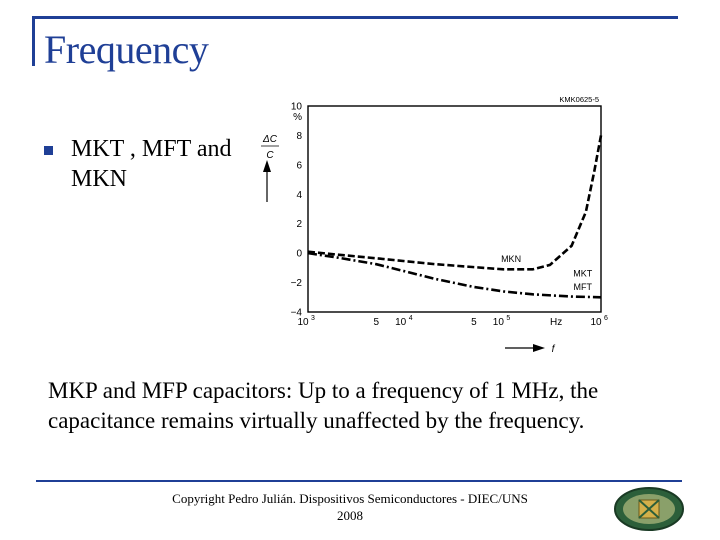  What do you see at coordinates (126, 49) in the screenshot?
I see `slide-title: Frequency` at bounding box center [126, 49].